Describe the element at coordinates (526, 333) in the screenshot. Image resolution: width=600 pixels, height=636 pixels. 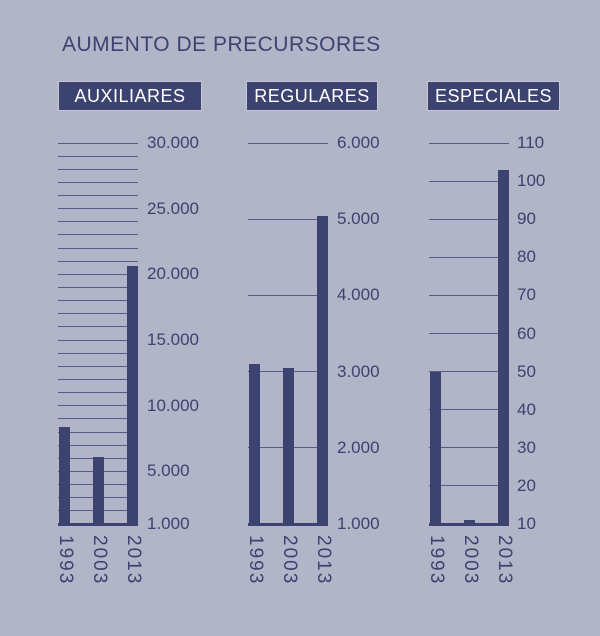
I see `y-axis-label: 60` at that location.